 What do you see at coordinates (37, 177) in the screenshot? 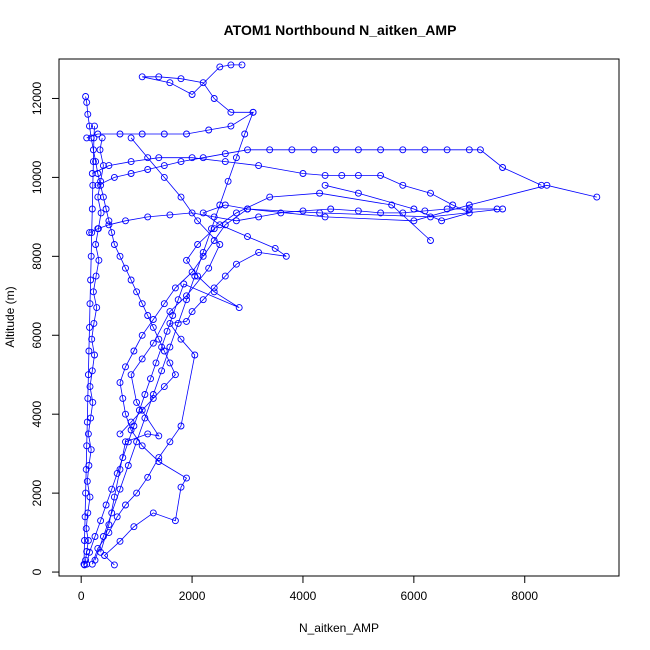
I see `y-tick-label: 10000` at bounding box center [37, 177].